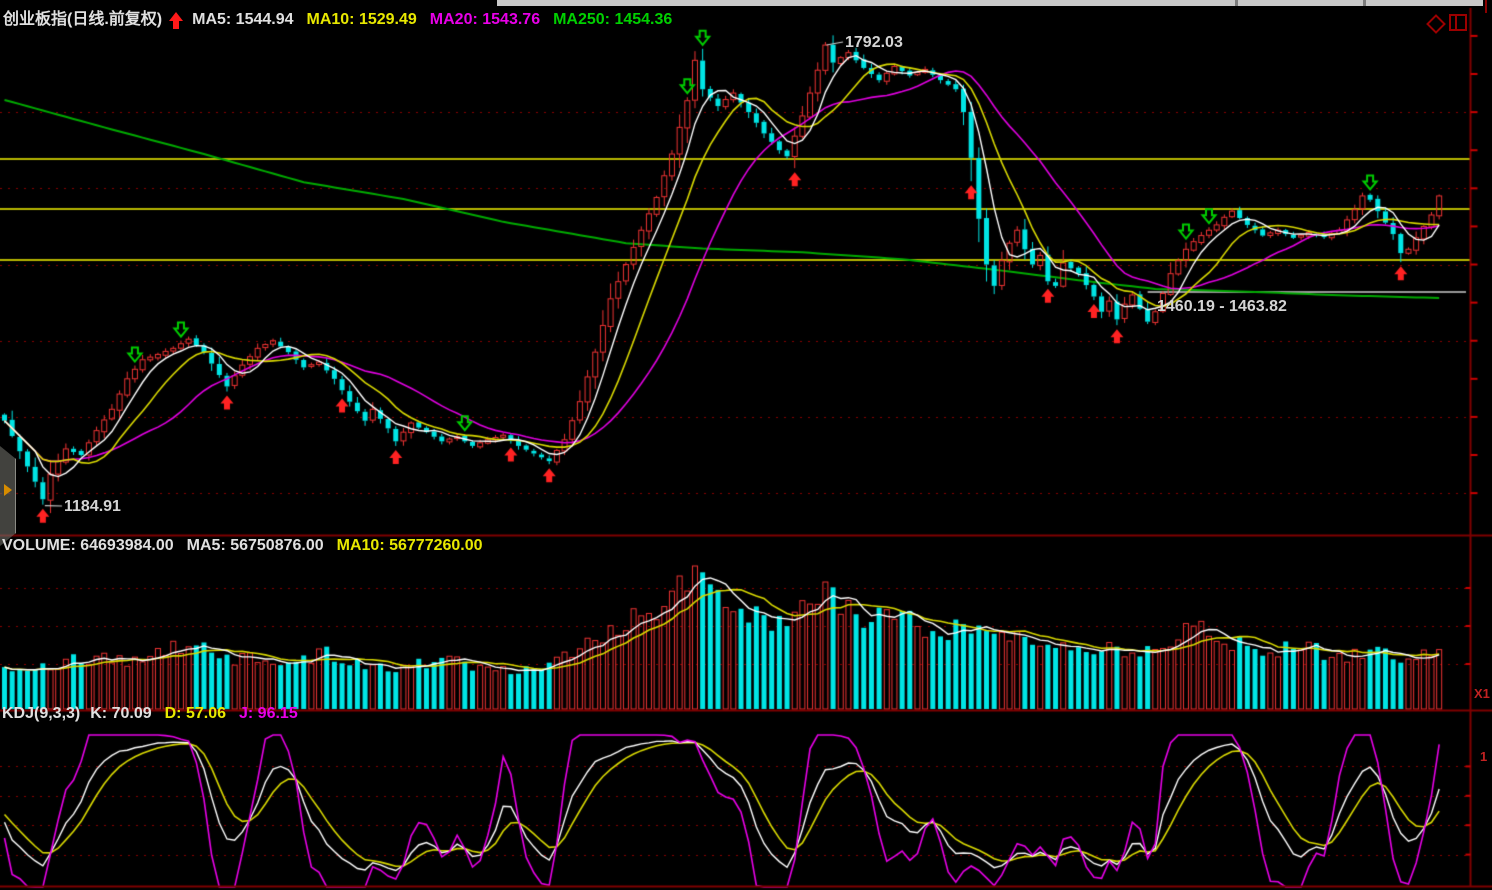 The image size is (1492, 890). I want to click on panel-expand-arrow-icon, so click(8, 490).